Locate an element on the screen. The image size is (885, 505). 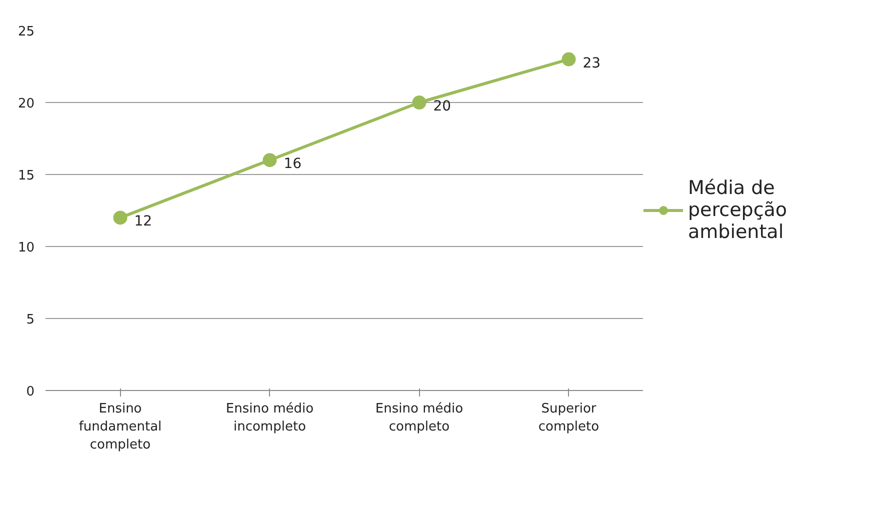
y-tick-label: 10 is located at coordinates (26, 248).